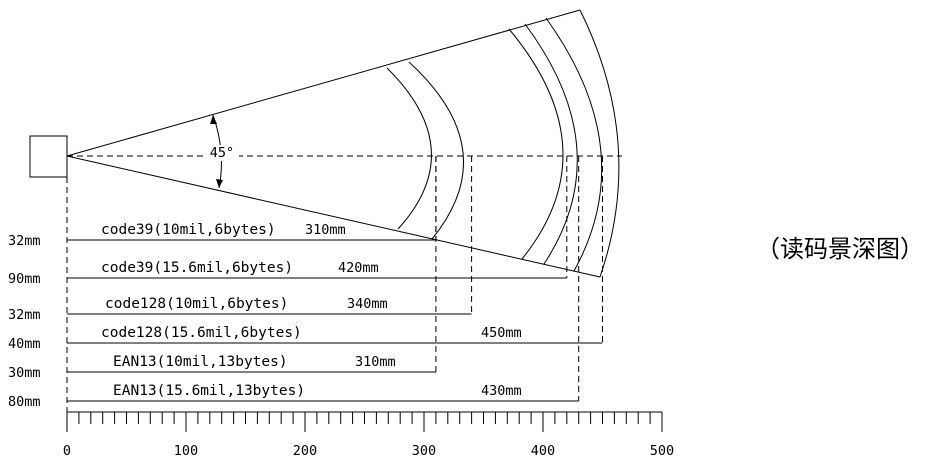 The width and height of the screenshot is (946, 465). I want to click on scale-tick-label: 300, so click(424, 451).